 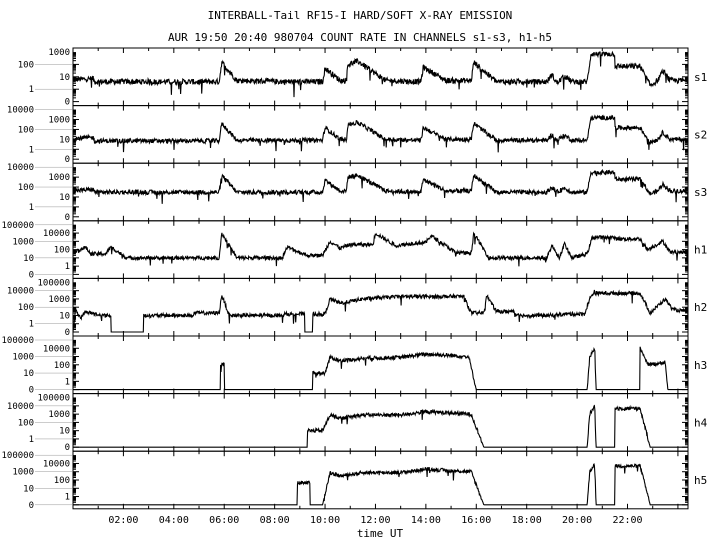 I want to click on panel-frame-h2, so click(x=380, y=307).